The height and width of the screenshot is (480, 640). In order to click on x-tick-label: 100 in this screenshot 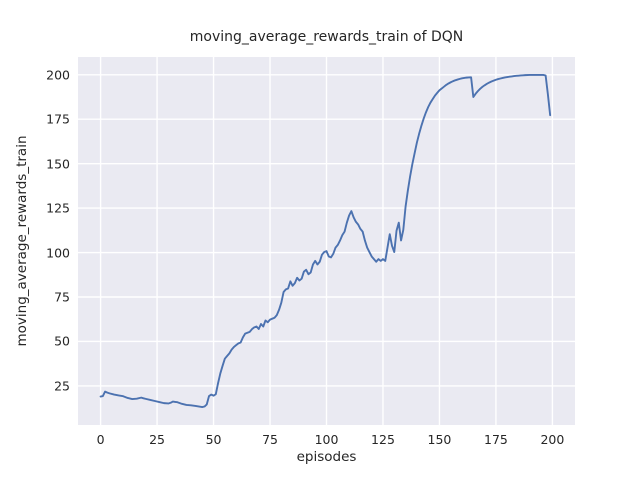, I will do `click(326, 439)`.